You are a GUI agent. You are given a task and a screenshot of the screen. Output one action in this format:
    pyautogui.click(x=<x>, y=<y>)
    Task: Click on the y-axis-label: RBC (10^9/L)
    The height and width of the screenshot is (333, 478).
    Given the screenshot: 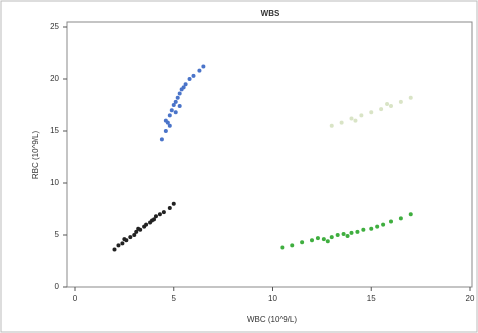 What is the action you would take?
    pyautogui.click(x=35, y=155)
    